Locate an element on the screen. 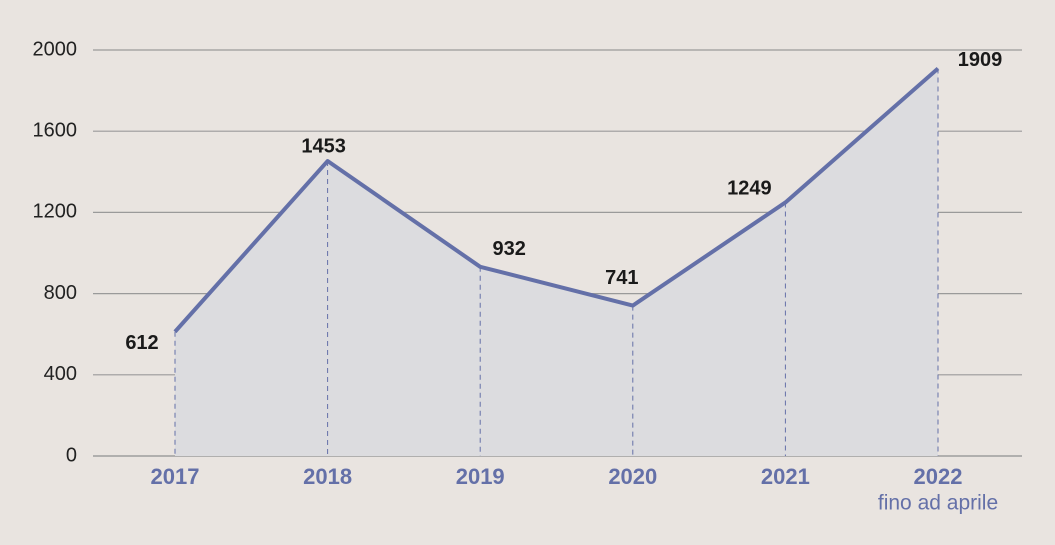  y-tick-label: 2000 is located at coordinates (55, 49).